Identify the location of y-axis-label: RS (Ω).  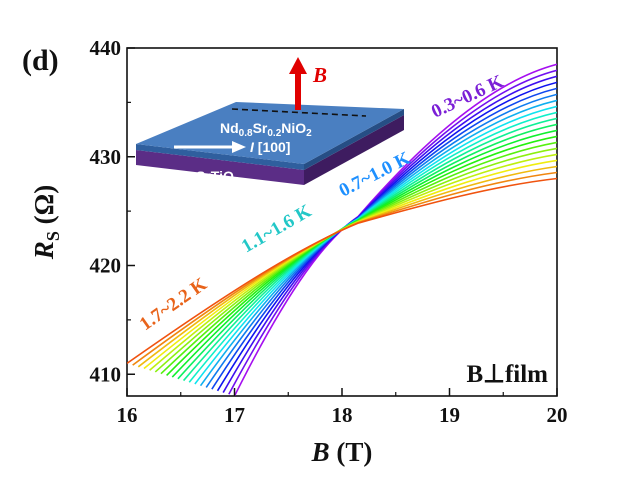
(46, 222).